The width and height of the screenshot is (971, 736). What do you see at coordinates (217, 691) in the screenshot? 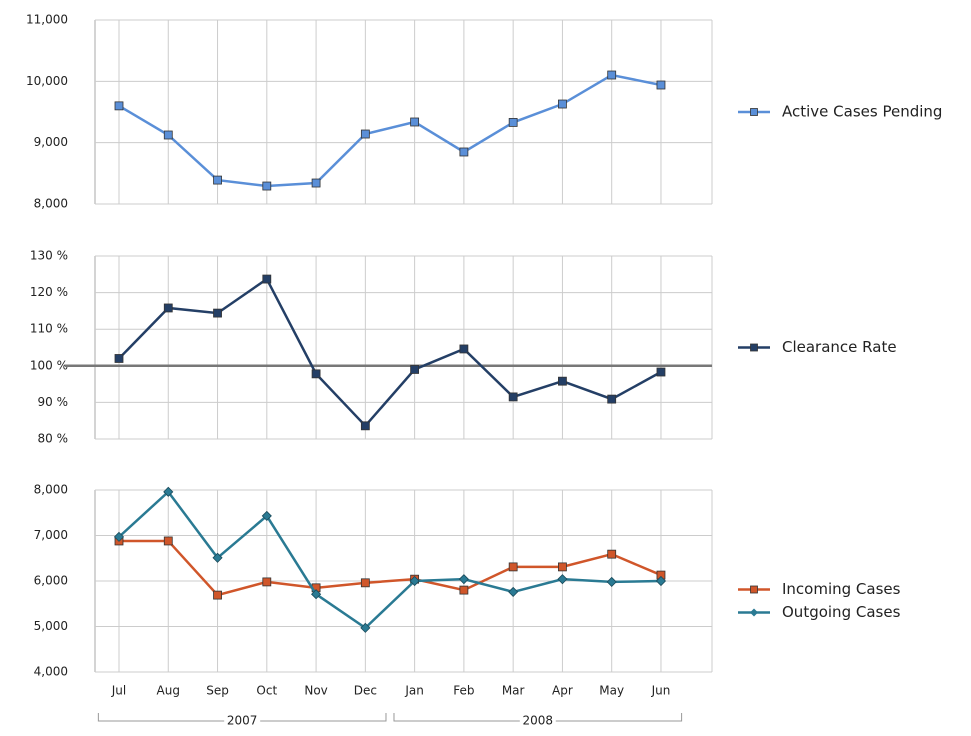
I see `x-tick-label: Sep` at bounding box center [217, 691].